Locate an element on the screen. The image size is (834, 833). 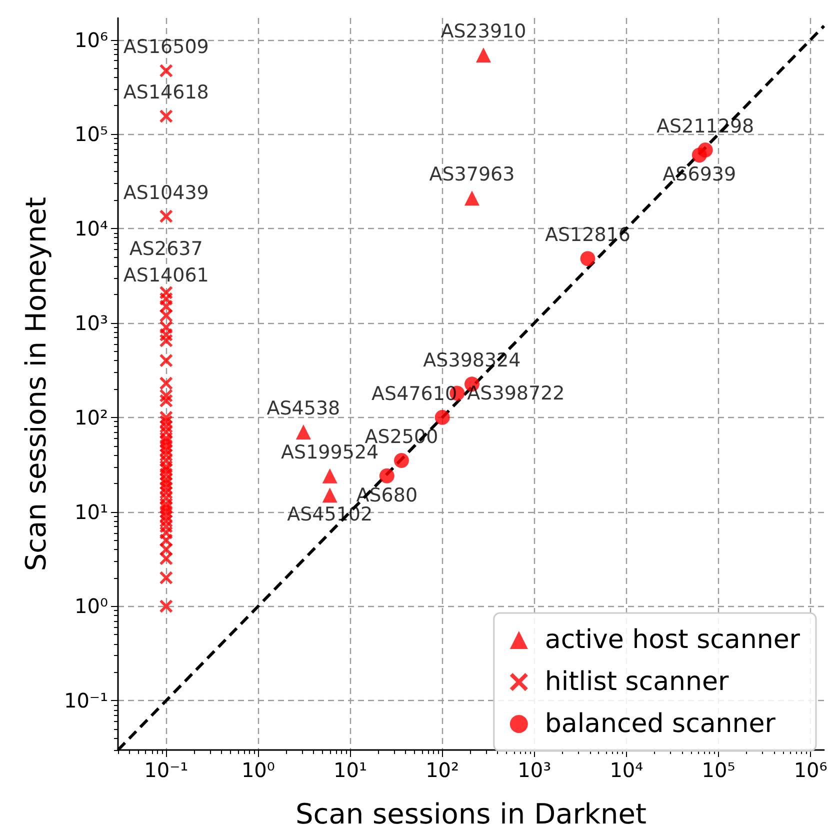
x-tick-label: 10⁰ is located at coordinates (258, 770).